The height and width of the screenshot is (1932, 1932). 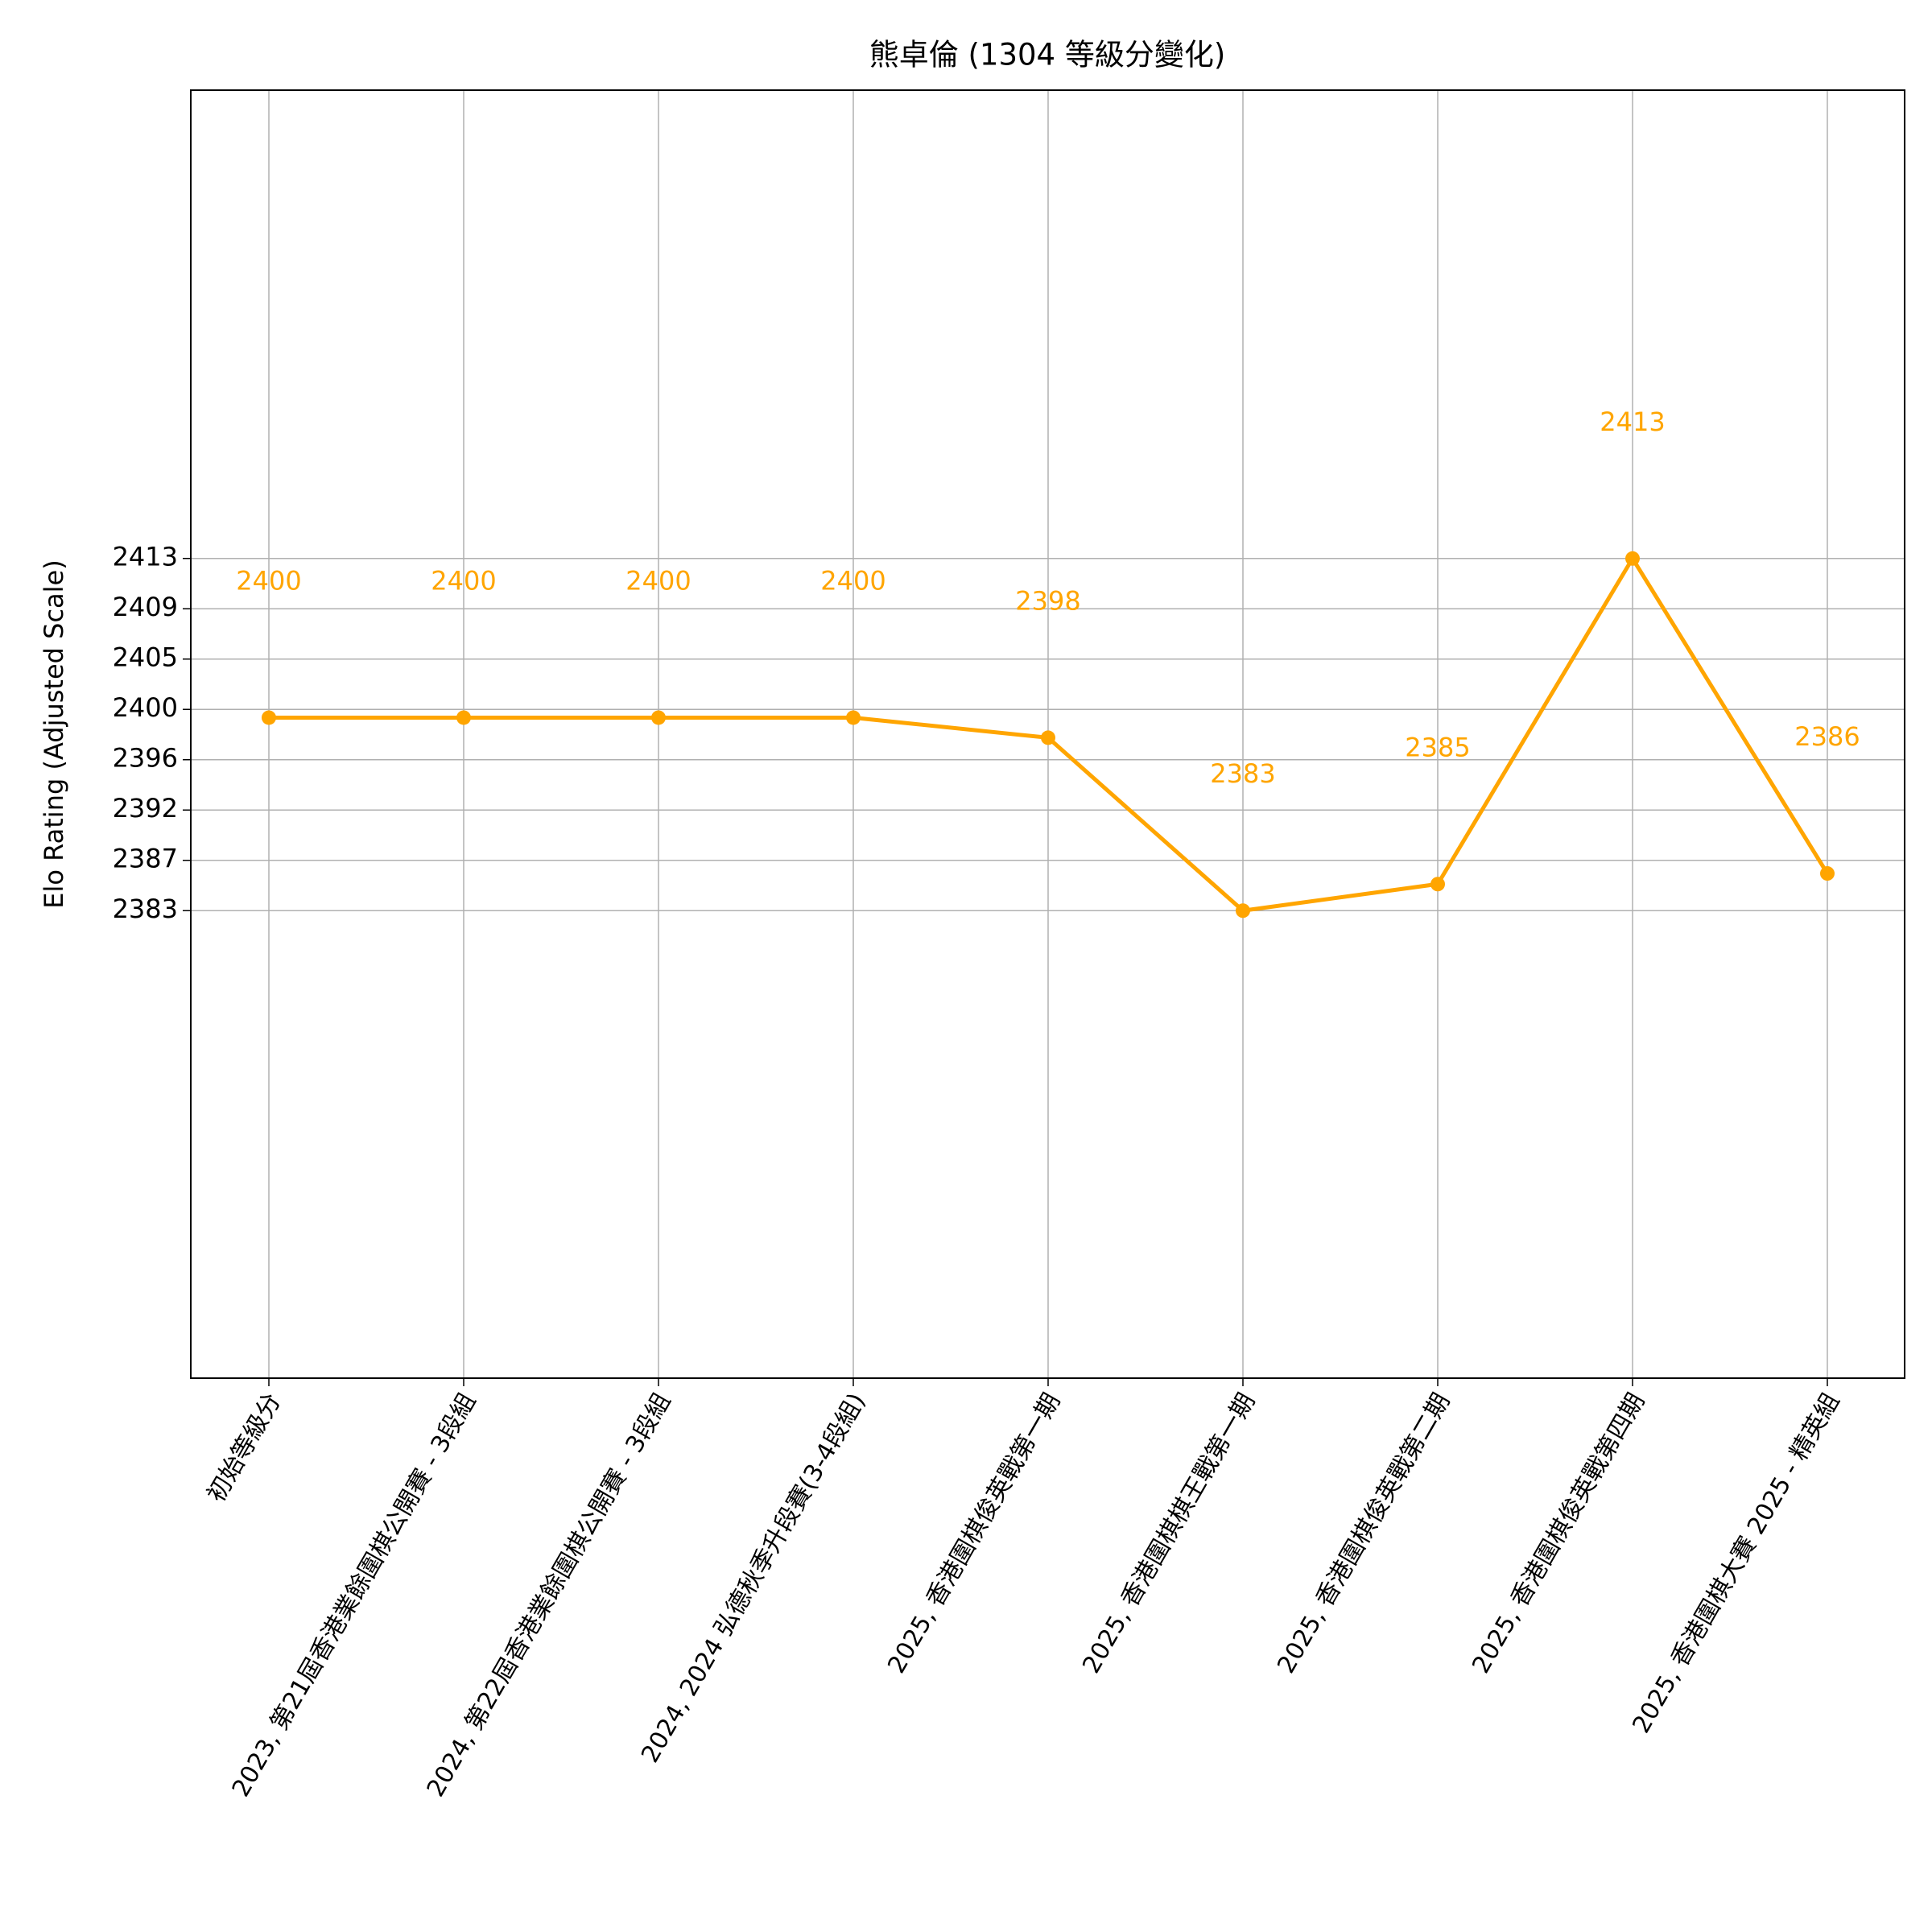 I want to click on y-tick-label: 2387, so click(x=145, y=859).